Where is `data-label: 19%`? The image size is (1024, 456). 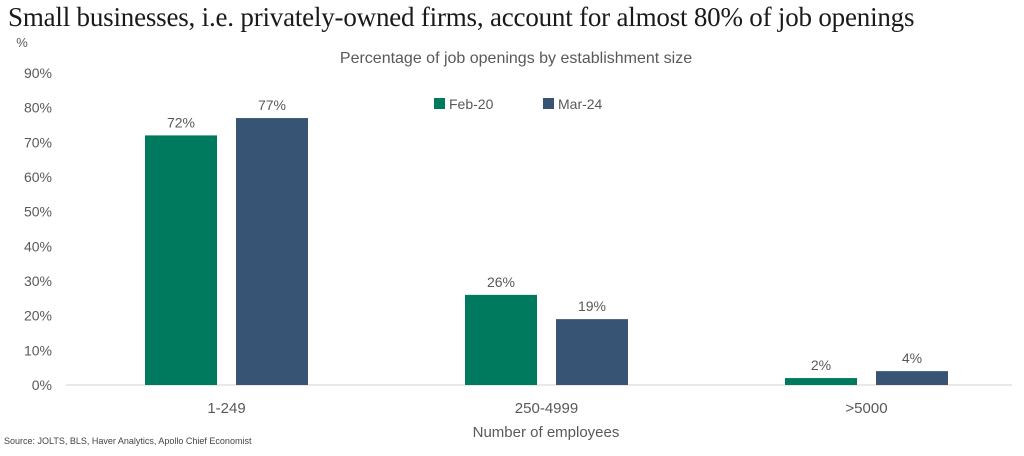 data-label: 19% is located at coordinates (592, 306).